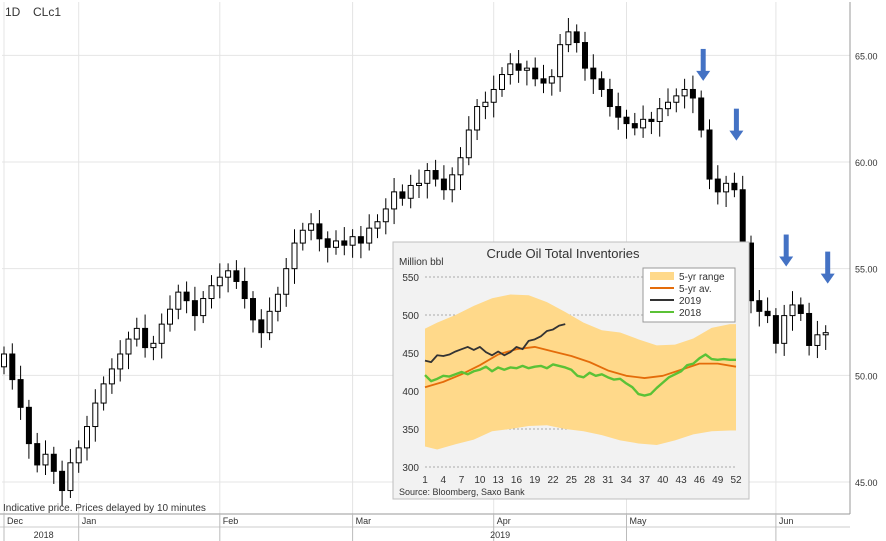  I want to click on month-label: May, so click(639, 521).